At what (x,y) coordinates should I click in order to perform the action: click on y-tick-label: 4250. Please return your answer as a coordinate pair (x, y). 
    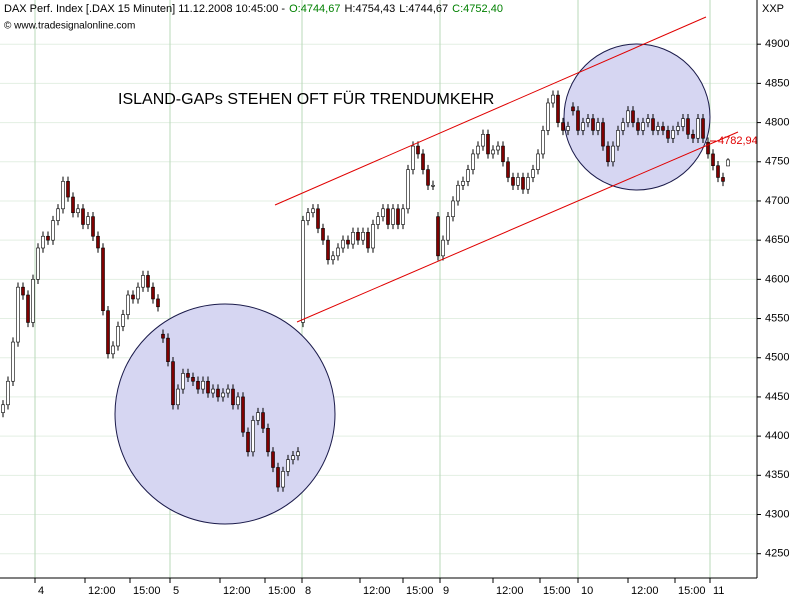
    Looking at the image, I should click on (777, 554).